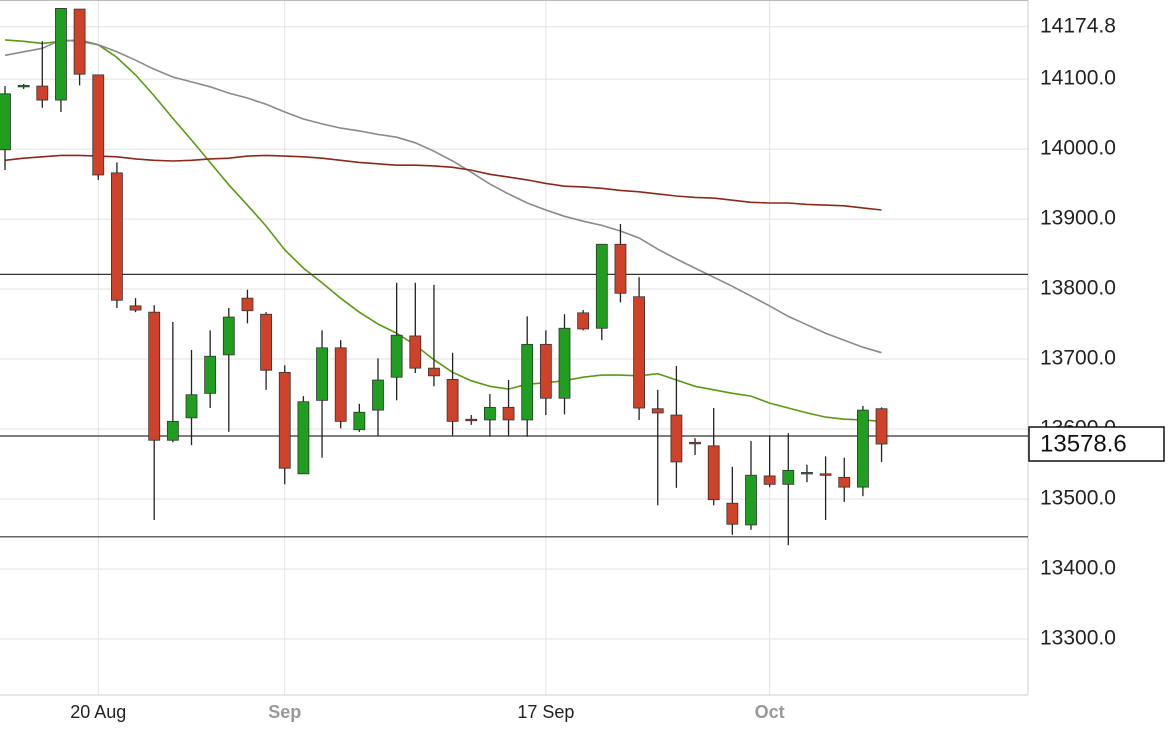 This screenshot has height=738, width=1172. Describe the element at coordinates (98, 712) in the screenshot. I see `x-tick-label: 20 Aug` at that location.